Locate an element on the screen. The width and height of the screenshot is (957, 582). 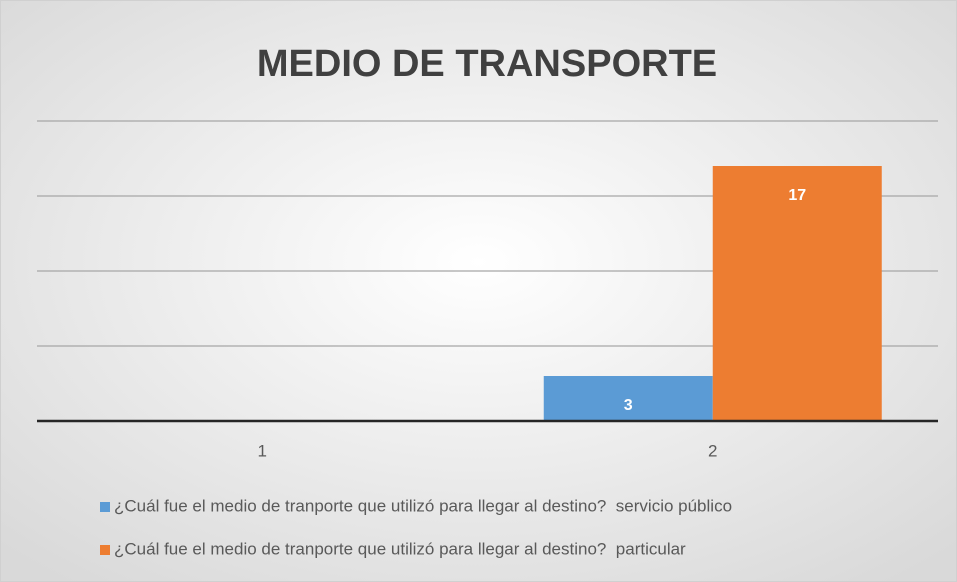
chart-title: MEDIO DE TRANSPORTE is located at coordinates (487, 64).